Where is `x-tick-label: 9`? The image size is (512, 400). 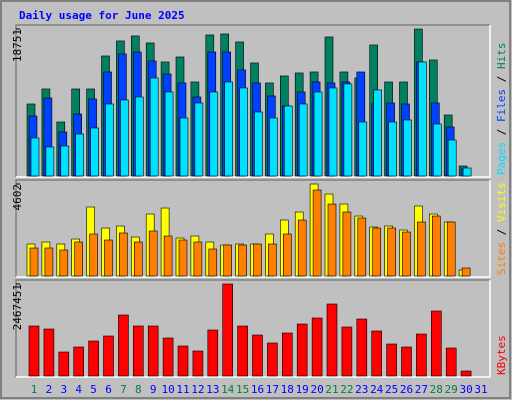 x-tick-label: 9 is located at coordinates (153, 389).